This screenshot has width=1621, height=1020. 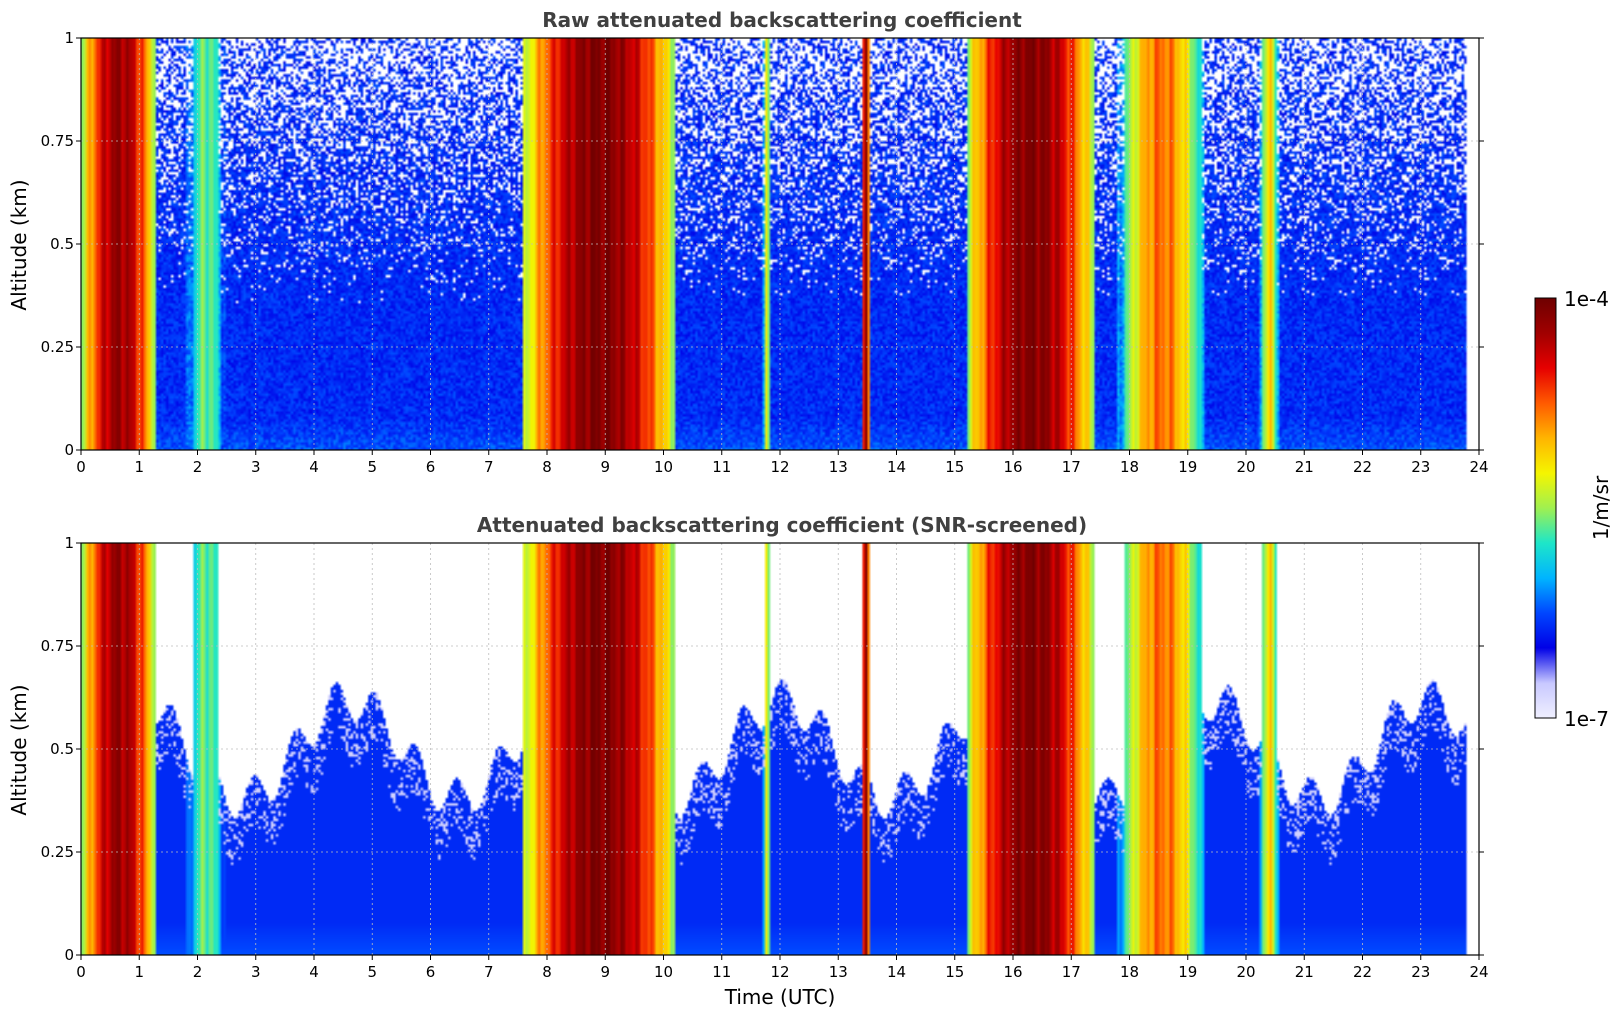 What do you see at coordinates (198, 972) in the screenshot?
I see `panel-screened-x-tick-label: 2` at bounding box center [198, 972].